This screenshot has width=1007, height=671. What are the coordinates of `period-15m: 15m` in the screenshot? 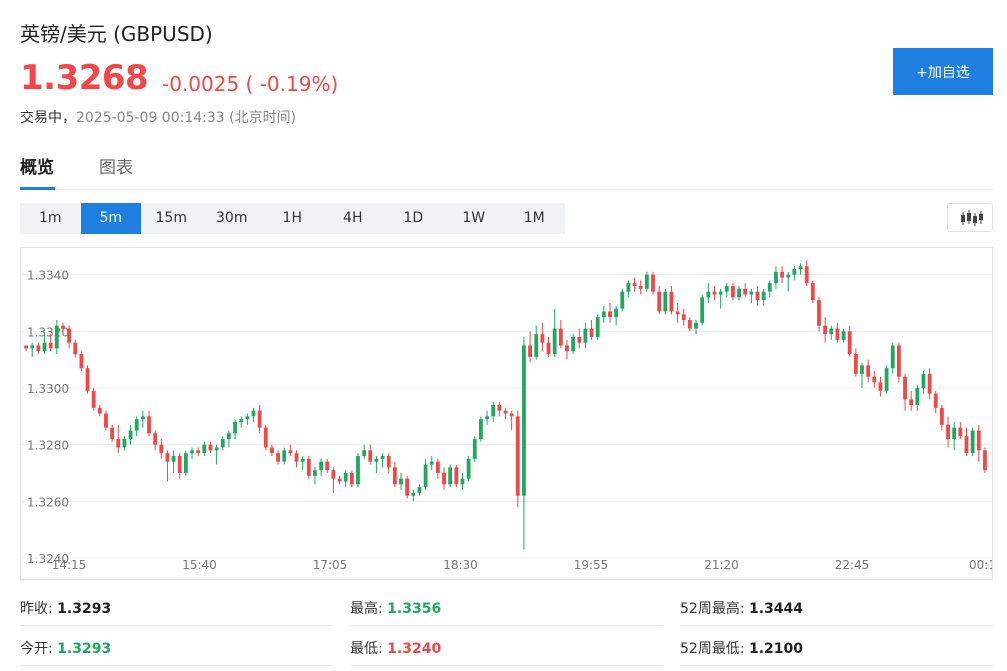 It's located at (171, 218).